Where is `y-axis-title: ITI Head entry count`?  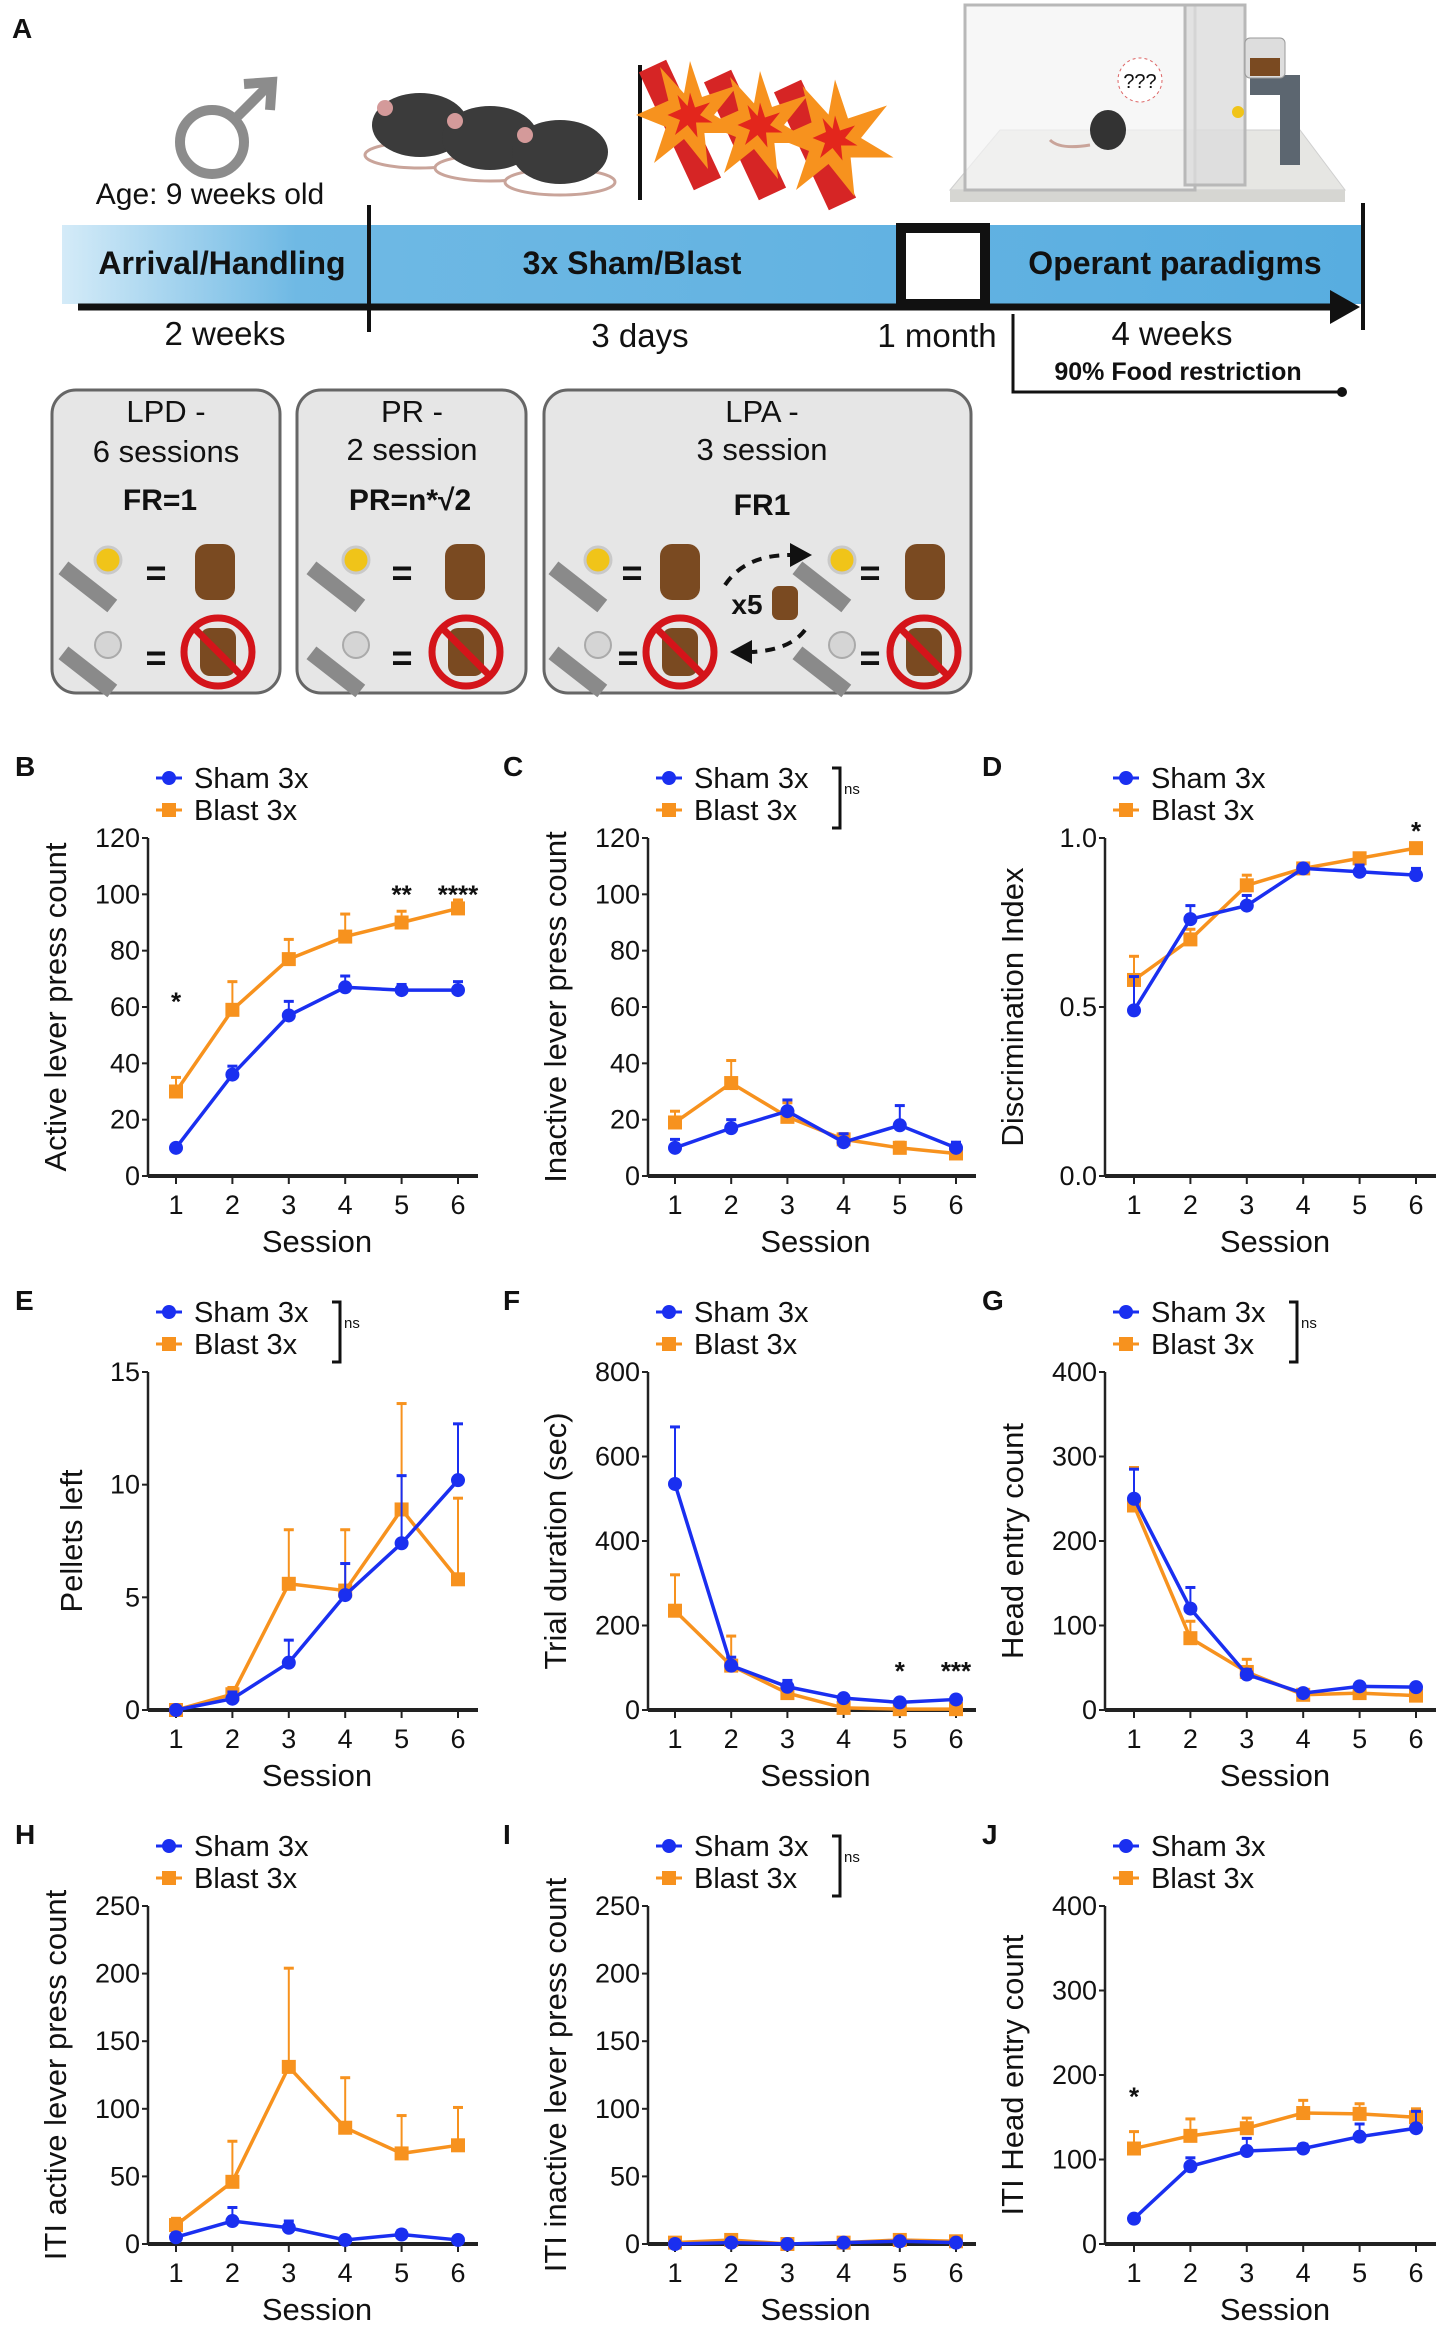 y-axis-title: ITI Head entry count is located at coordinates (1012, 2074).